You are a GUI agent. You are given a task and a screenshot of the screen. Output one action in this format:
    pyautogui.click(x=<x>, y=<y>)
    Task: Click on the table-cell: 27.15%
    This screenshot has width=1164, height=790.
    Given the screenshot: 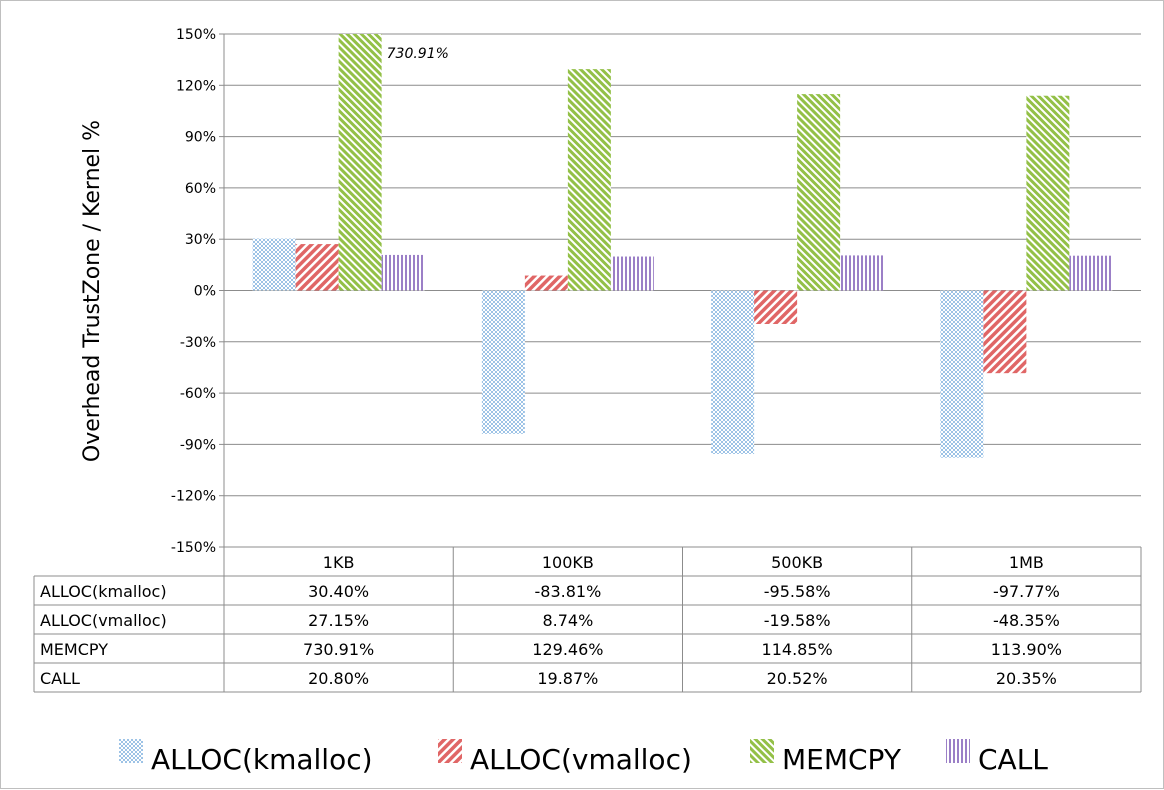 What is the action you would take?
    pyautogui.click(x=338, y=620)
    